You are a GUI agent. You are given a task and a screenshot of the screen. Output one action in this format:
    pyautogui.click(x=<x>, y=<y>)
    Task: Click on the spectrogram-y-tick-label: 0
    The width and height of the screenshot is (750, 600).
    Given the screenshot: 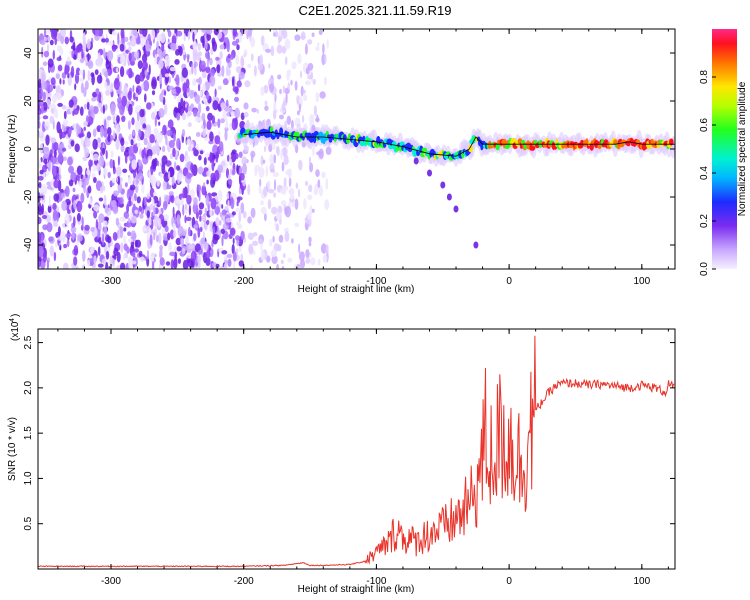 What is the action you would take?
    pyautogui.click(x=28, y=149)
    